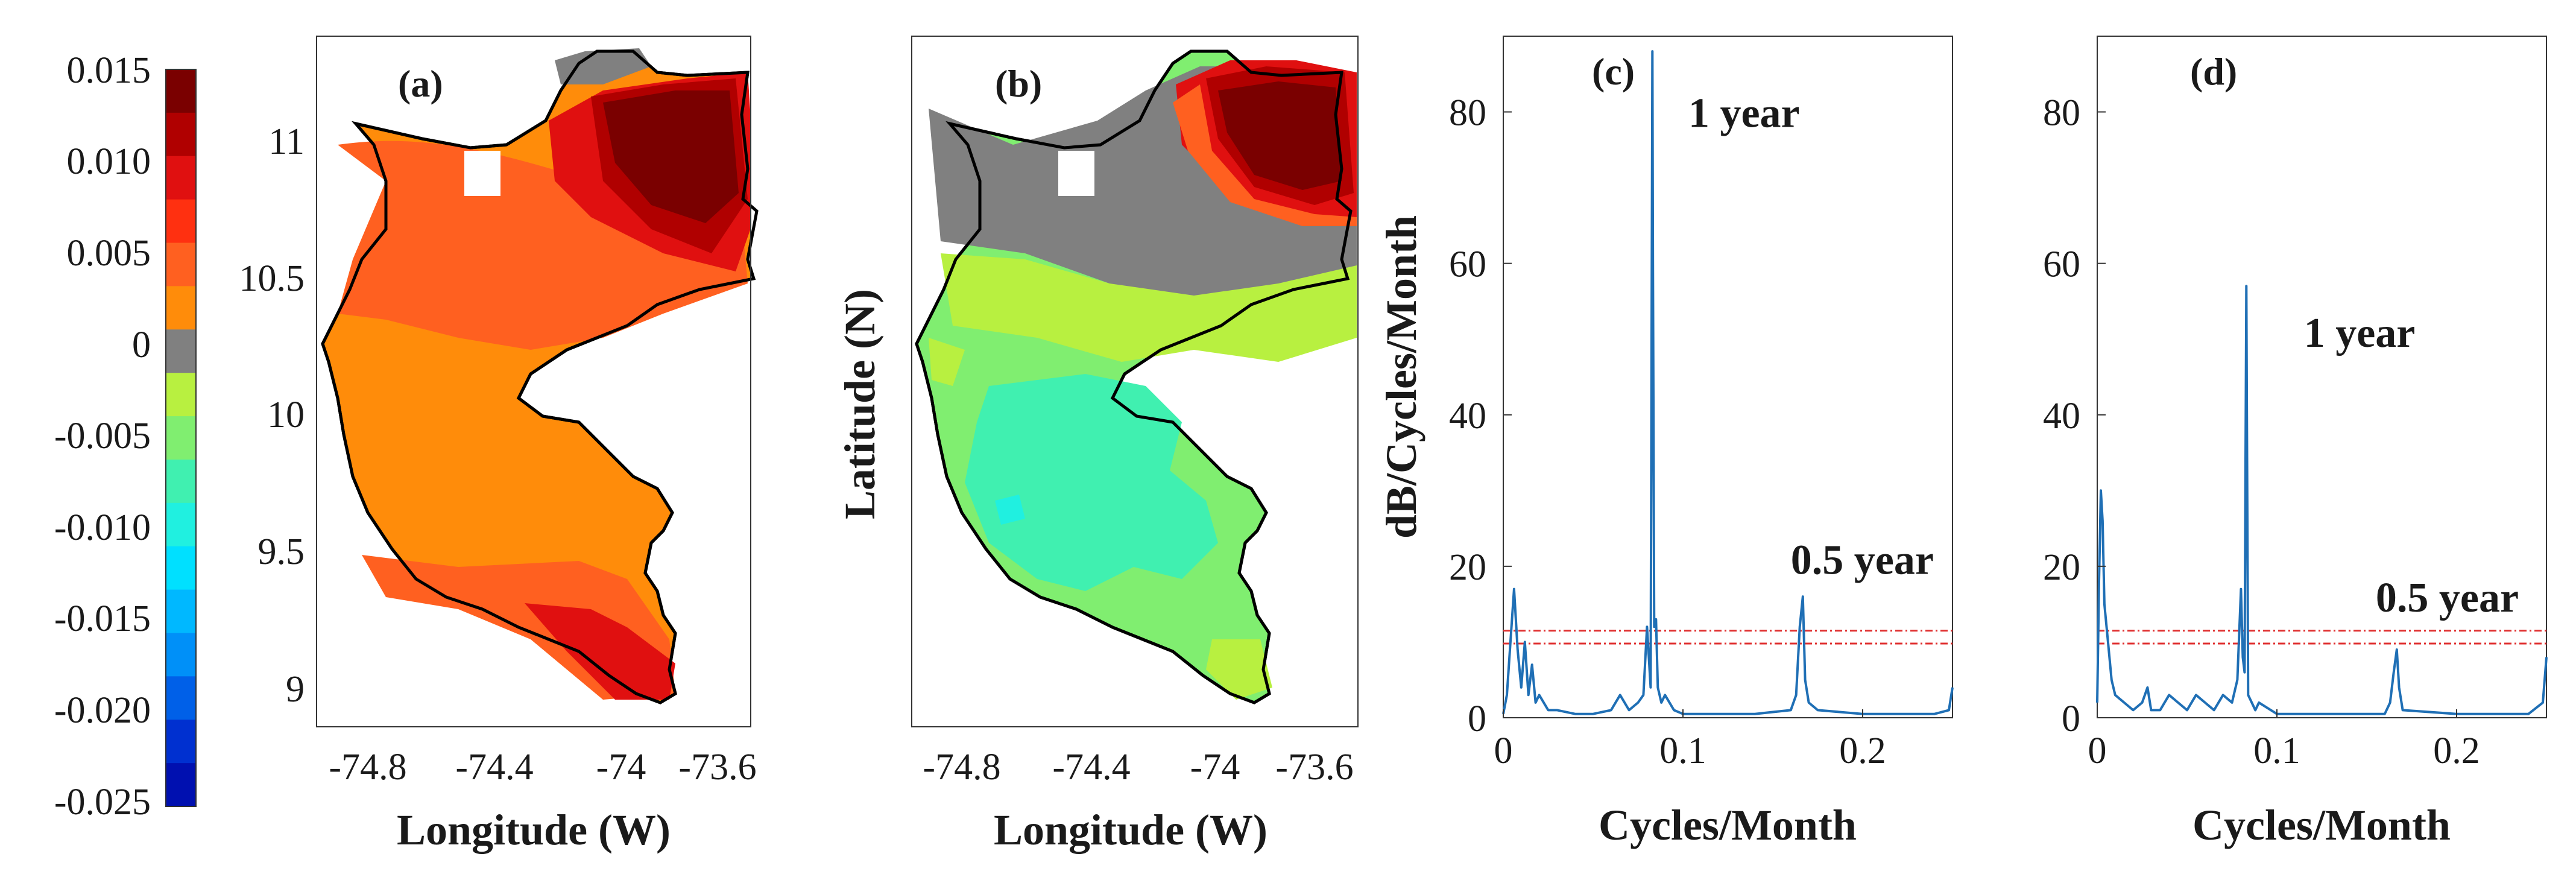  What do you see at coordinates (295, 690) in the screenshot?
I see `y-tick-label: 9` at bounding box center [295, 690].